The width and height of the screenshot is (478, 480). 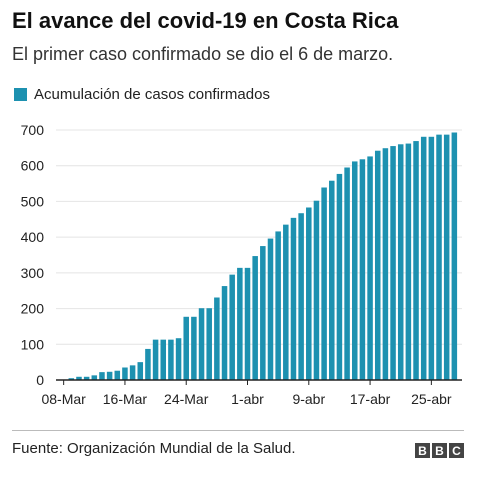 I want to click on y-tick-label: 600, so click(x=33, y=166).